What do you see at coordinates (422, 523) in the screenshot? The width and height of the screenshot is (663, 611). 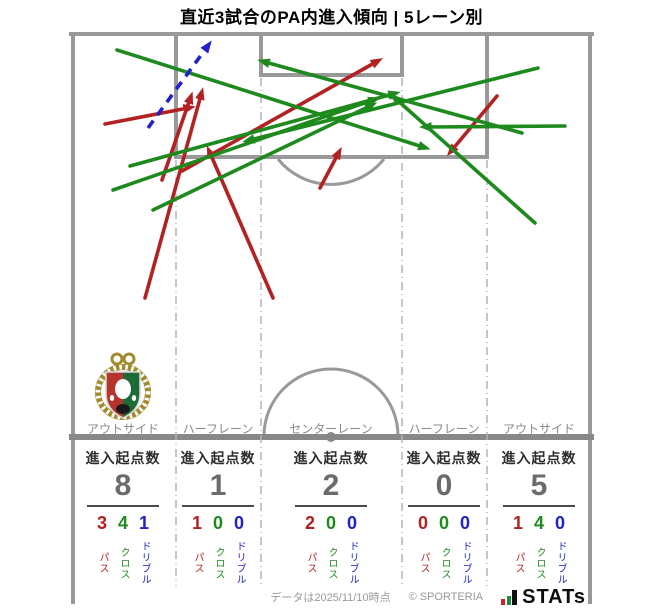 I see `pass-count: 0` at bounding box center [422, 523].